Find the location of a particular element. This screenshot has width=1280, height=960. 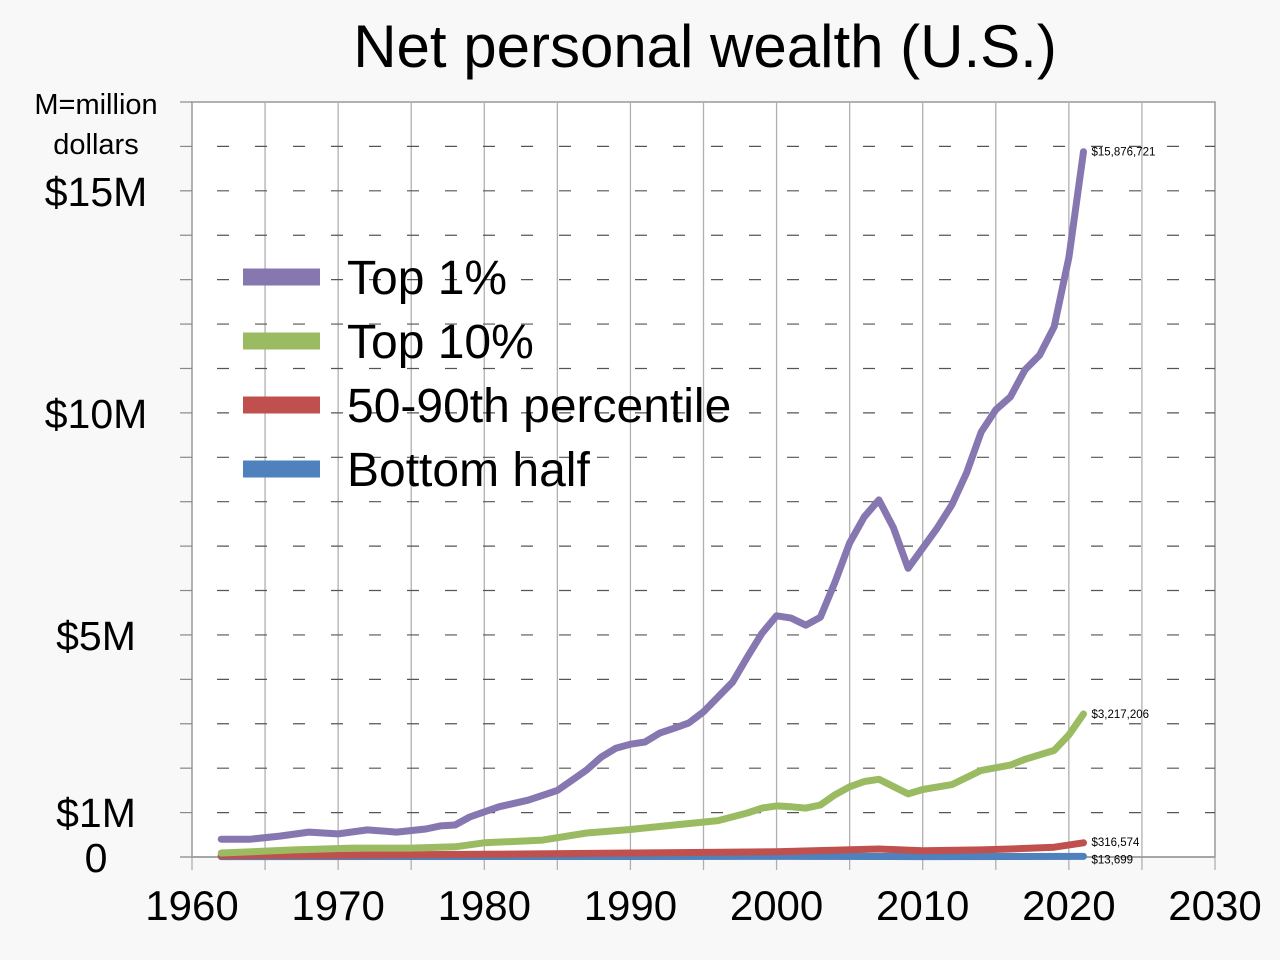

end-value-label: $13,699 is located at coordinates (1112, 860).